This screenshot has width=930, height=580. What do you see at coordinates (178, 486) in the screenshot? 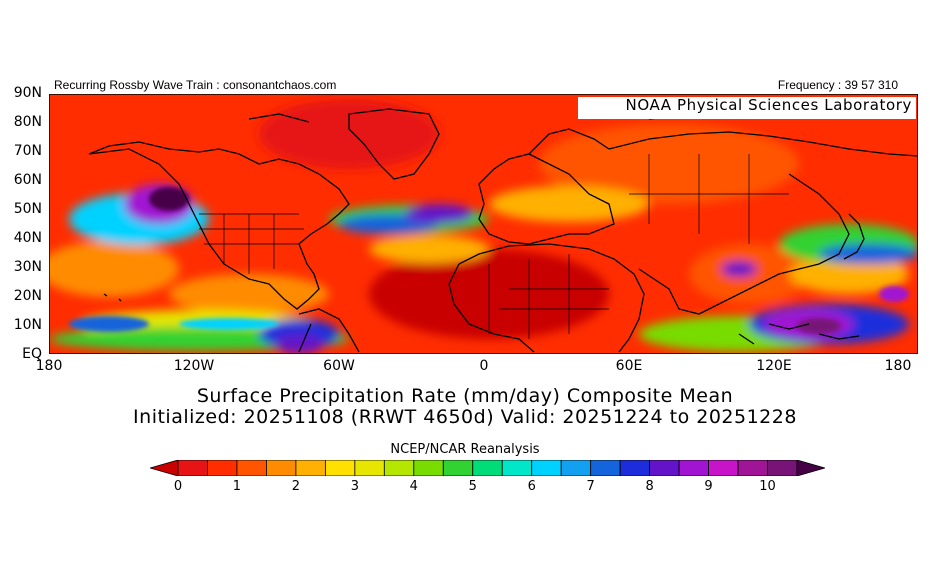
I see `colorbar-tick-label: 0` at bounding box center [178, 486].